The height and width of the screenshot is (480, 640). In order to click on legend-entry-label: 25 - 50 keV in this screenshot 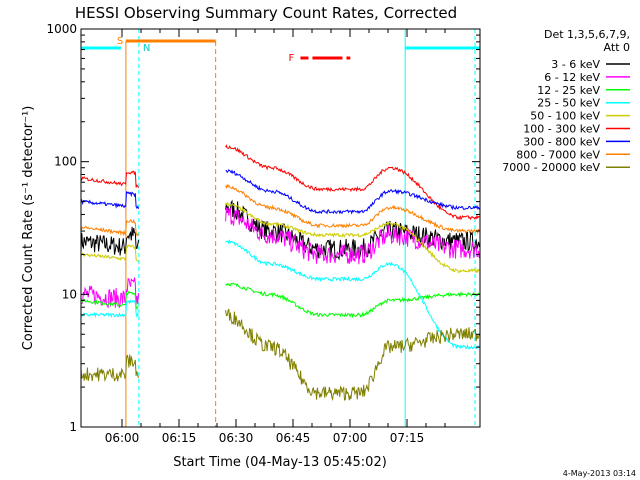, I will do `click(568, 103)`.